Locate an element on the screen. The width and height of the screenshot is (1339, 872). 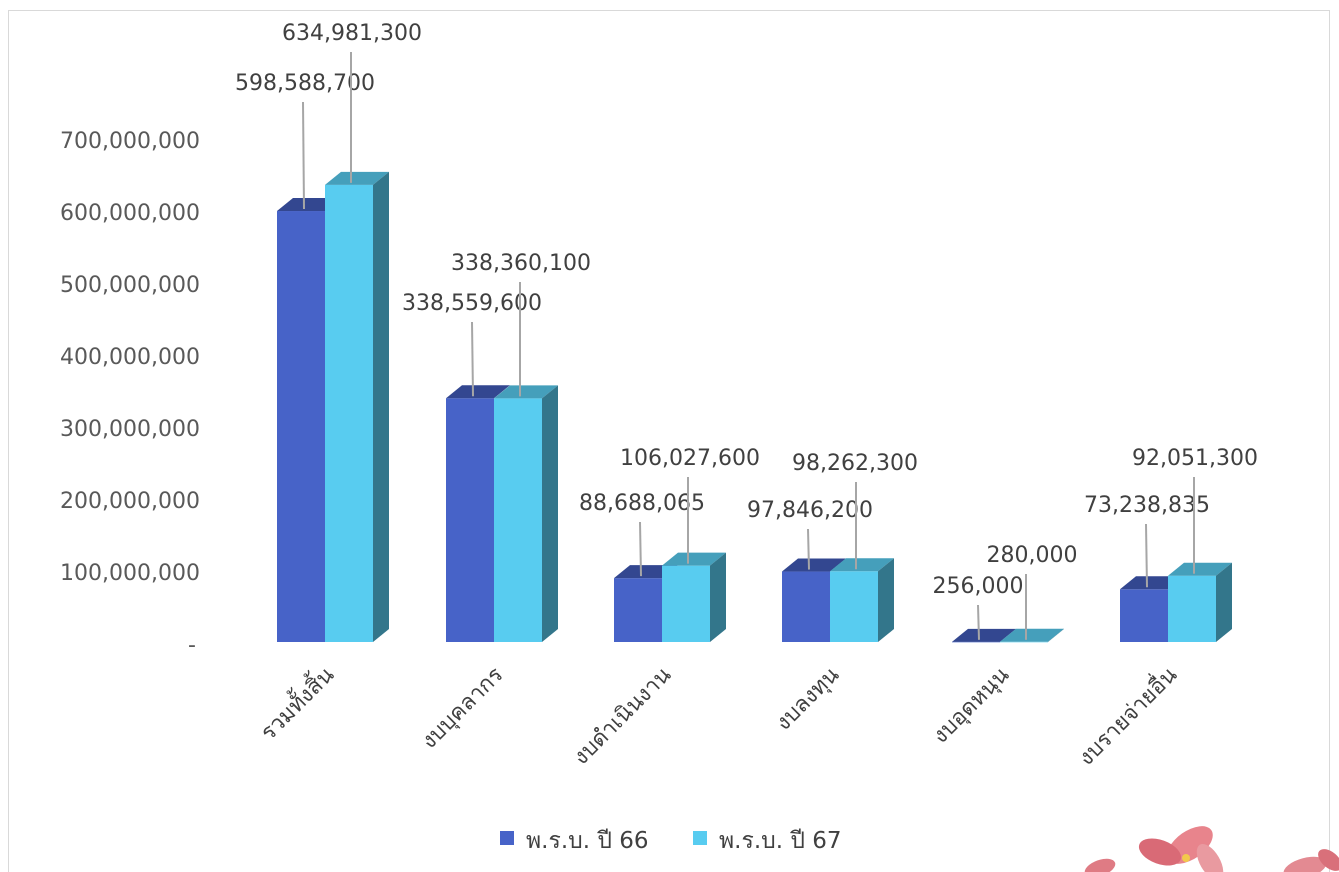
category-label: งบลงทุน is located at coordinates (807, 699).